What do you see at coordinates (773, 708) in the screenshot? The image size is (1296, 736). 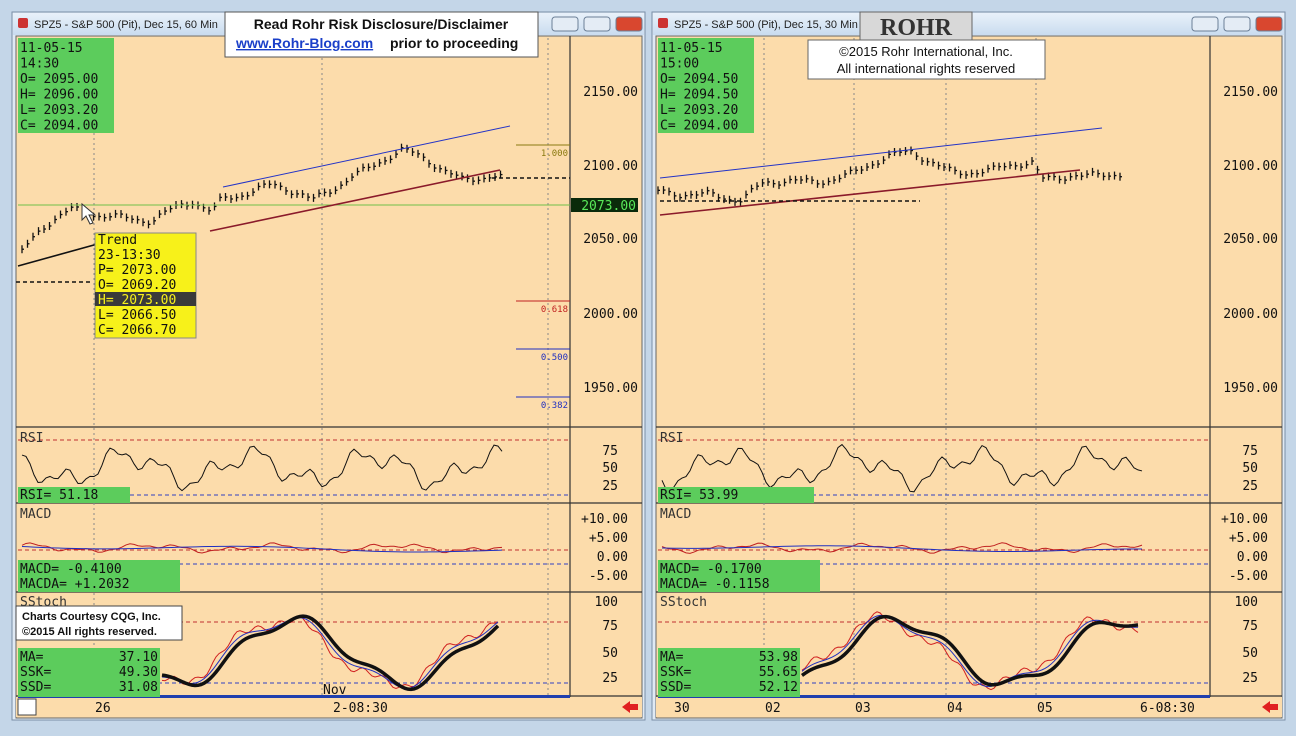 I see `date-label: 02` at bounding box center [773, 708].